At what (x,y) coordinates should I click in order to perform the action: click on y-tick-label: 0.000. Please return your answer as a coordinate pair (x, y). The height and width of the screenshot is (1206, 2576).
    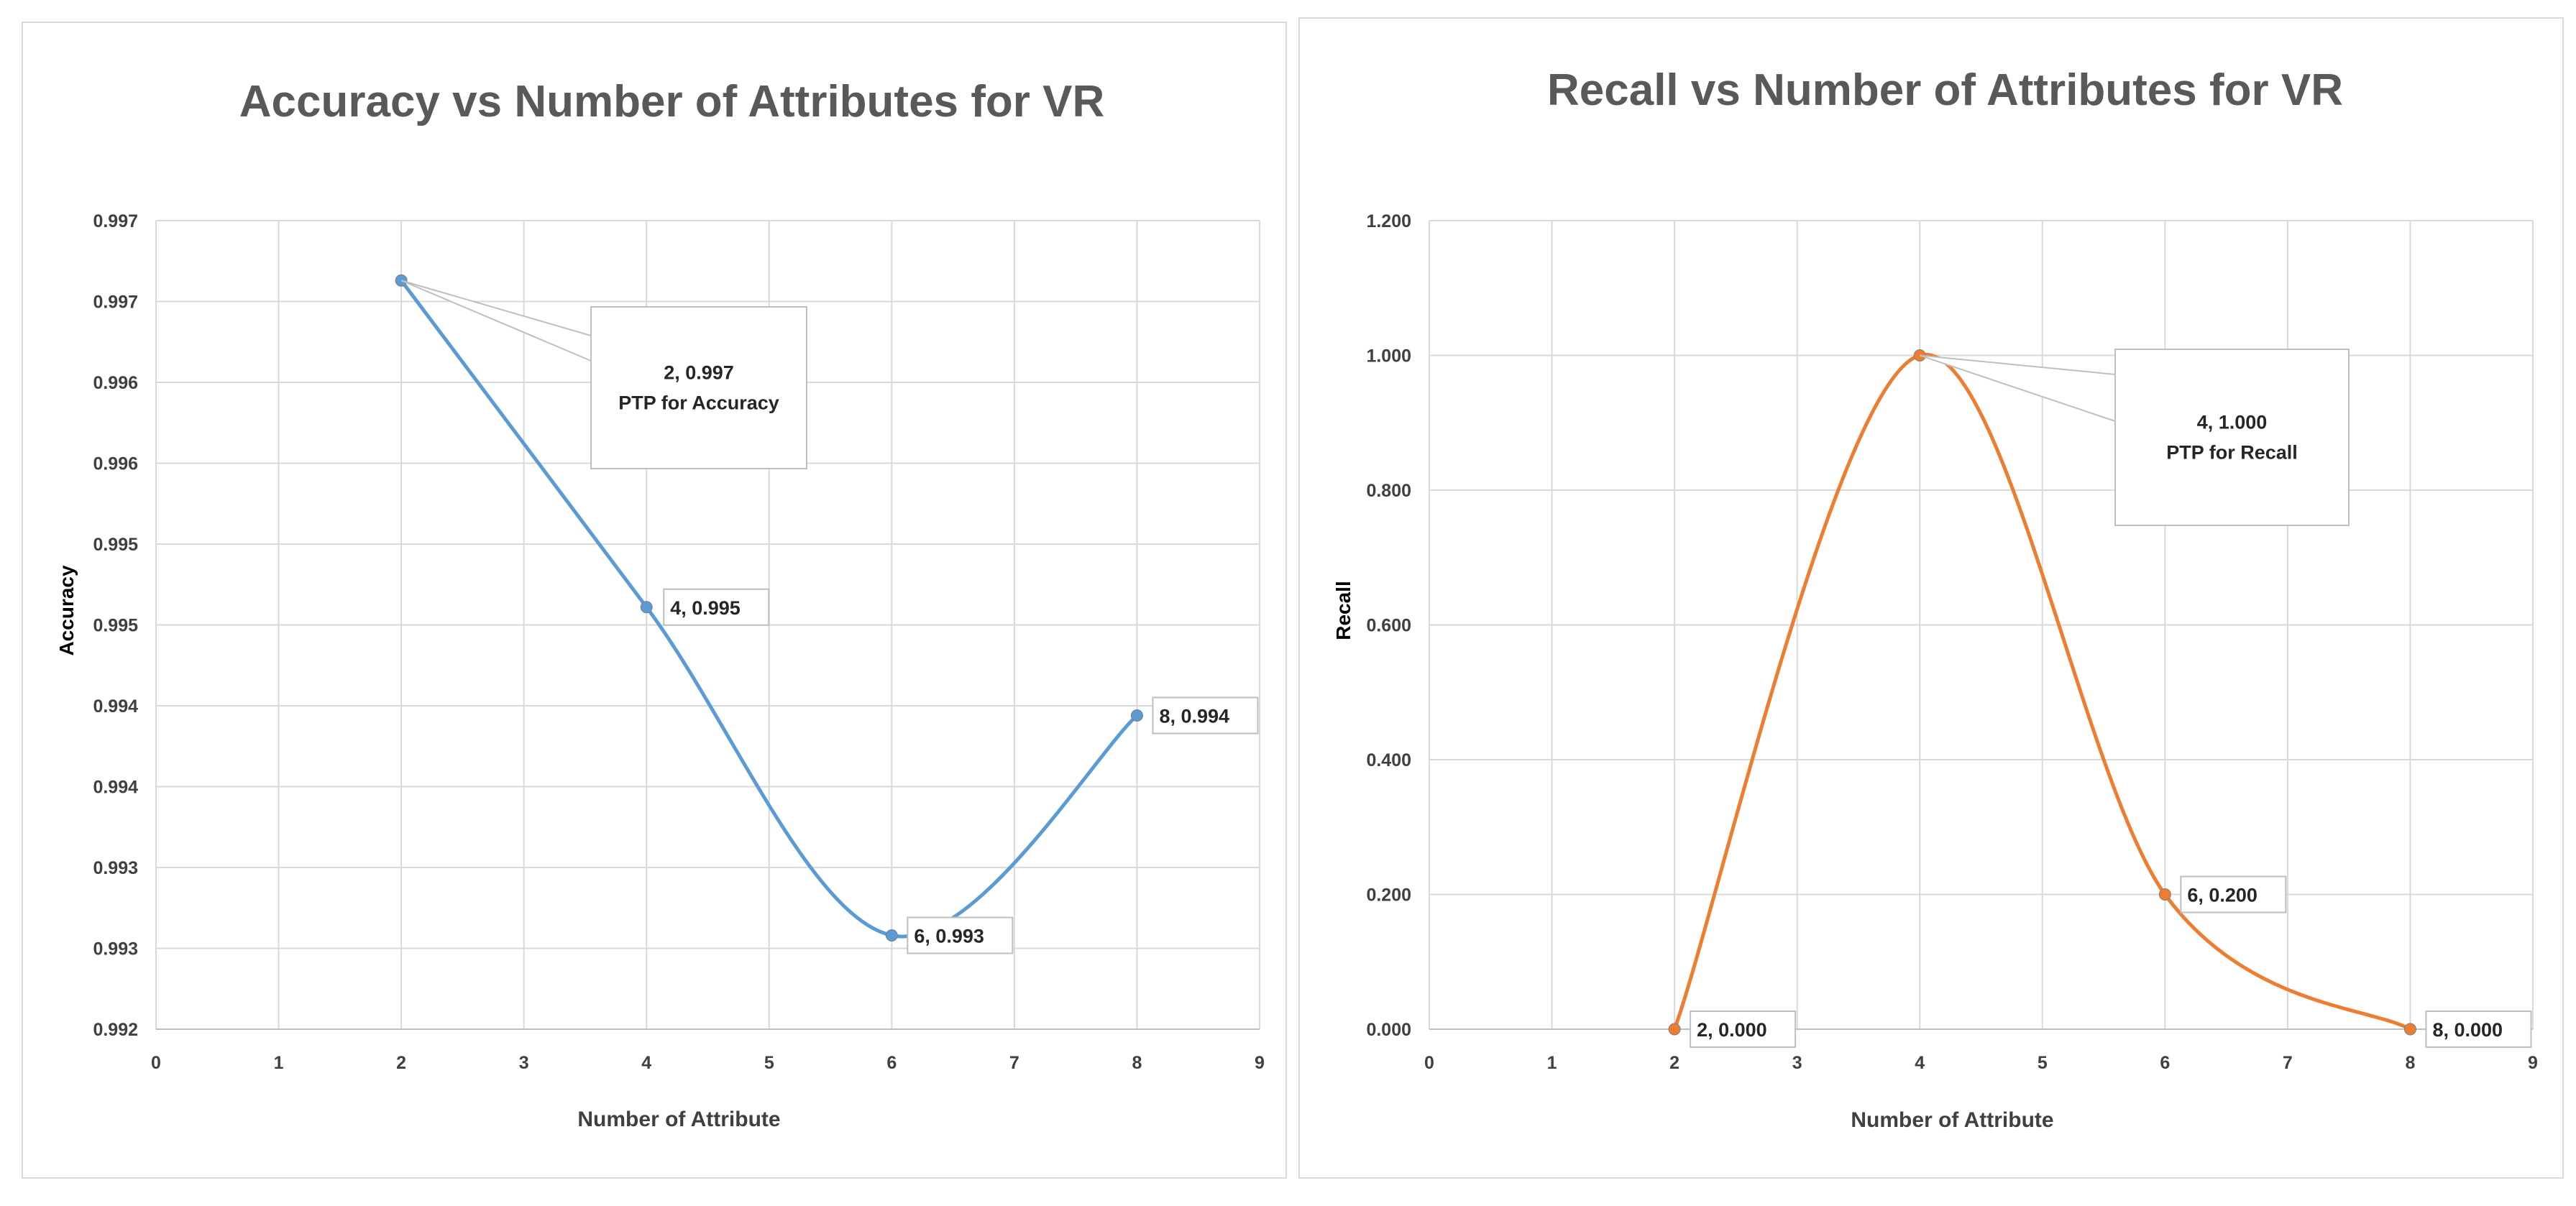
    Looking at the image, I should click on (1388, 1030).